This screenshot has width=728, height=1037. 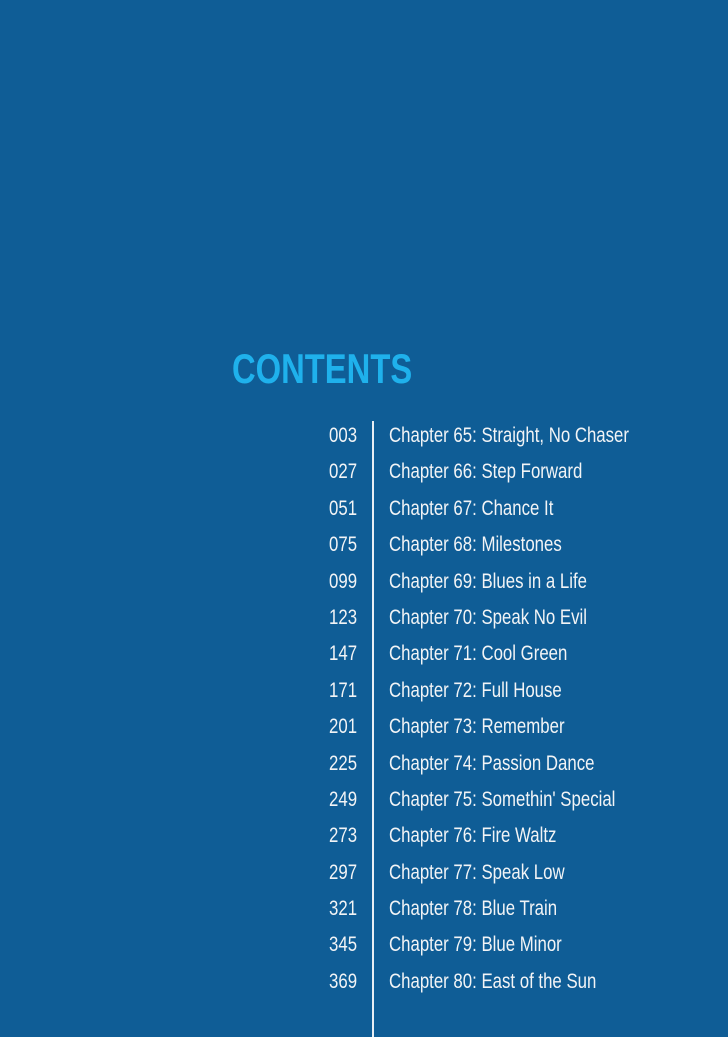 I want to click on page-number: 321, so click(x=342, y=909).